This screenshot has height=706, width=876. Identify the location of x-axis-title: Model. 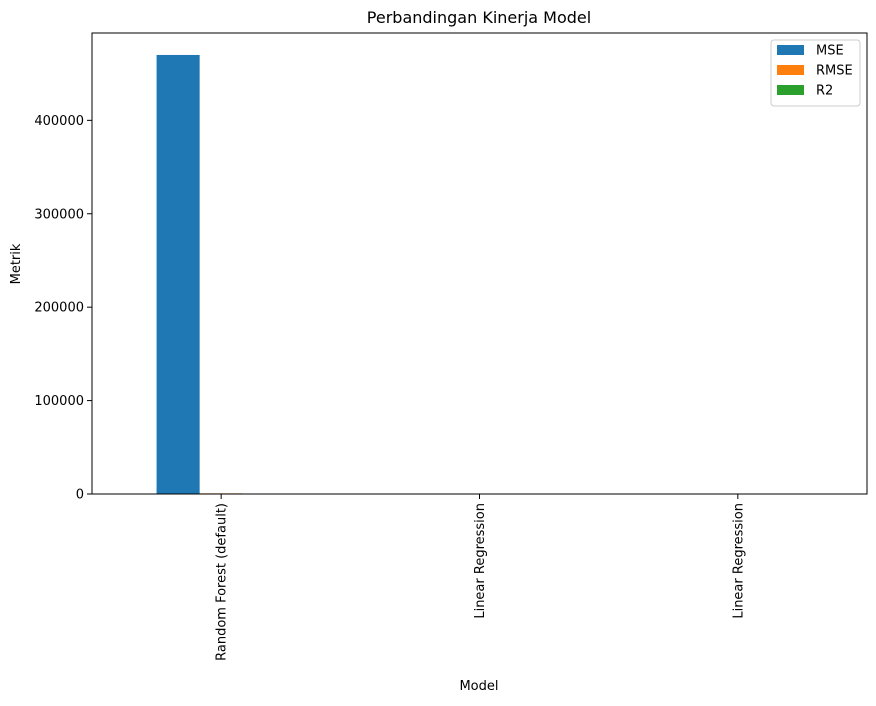
(478, 686).